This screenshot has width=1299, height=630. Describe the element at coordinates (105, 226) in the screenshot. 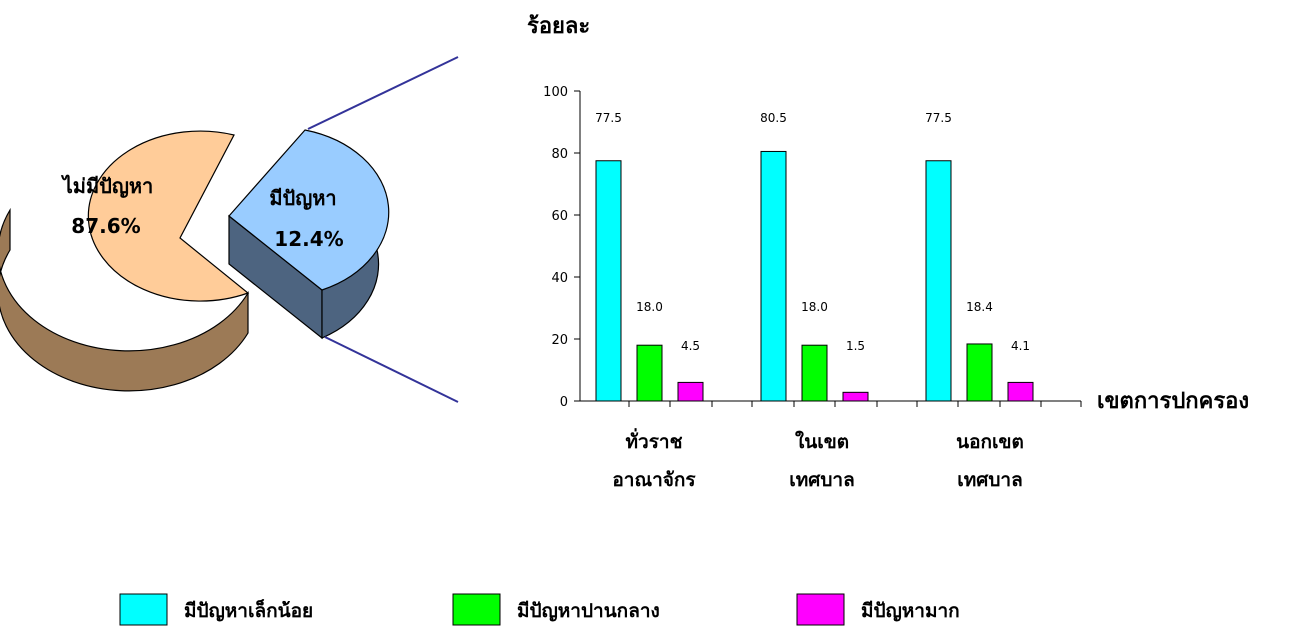

I see `pie-value-no-problem: 87.6%` at that location.